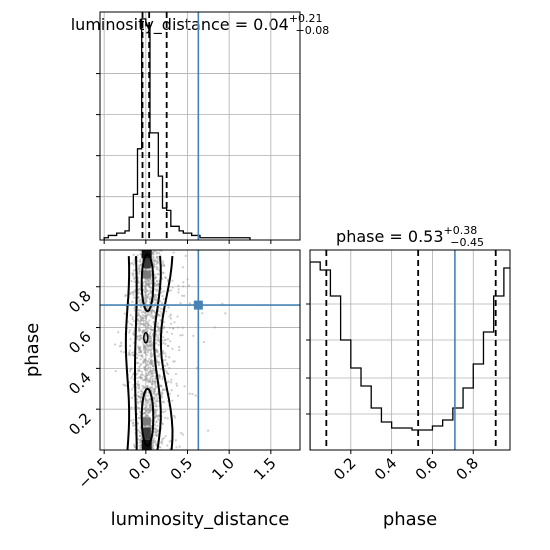 The height and width of the screenshot is (550, 550). Describe the element at coordinates (94, 473) in the screenshot. I see `b-x-tick-label-0: −0.5` at that location.